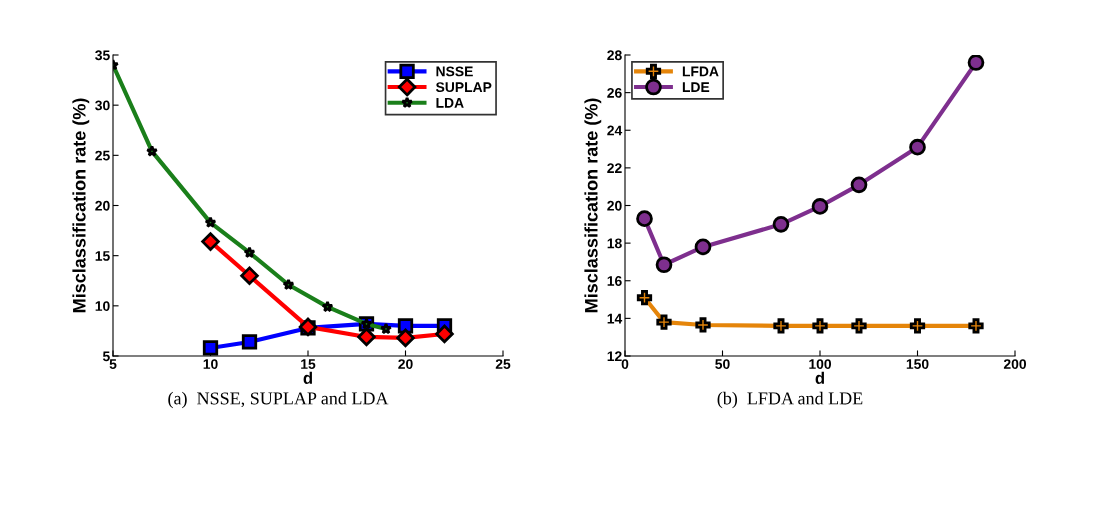  Describe the element at coordinates (790, 400) in the screenshot. I see `text: (b) LFDA and LDE` at that location.